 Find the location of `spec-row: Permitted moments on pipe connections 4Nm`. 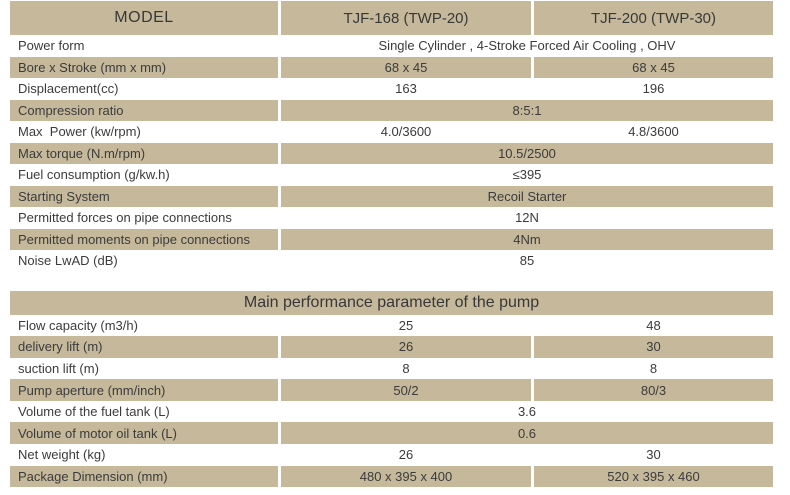

spec-row: Permitted moments on pipe connections 4Nm is located at coordinates (391, 239).